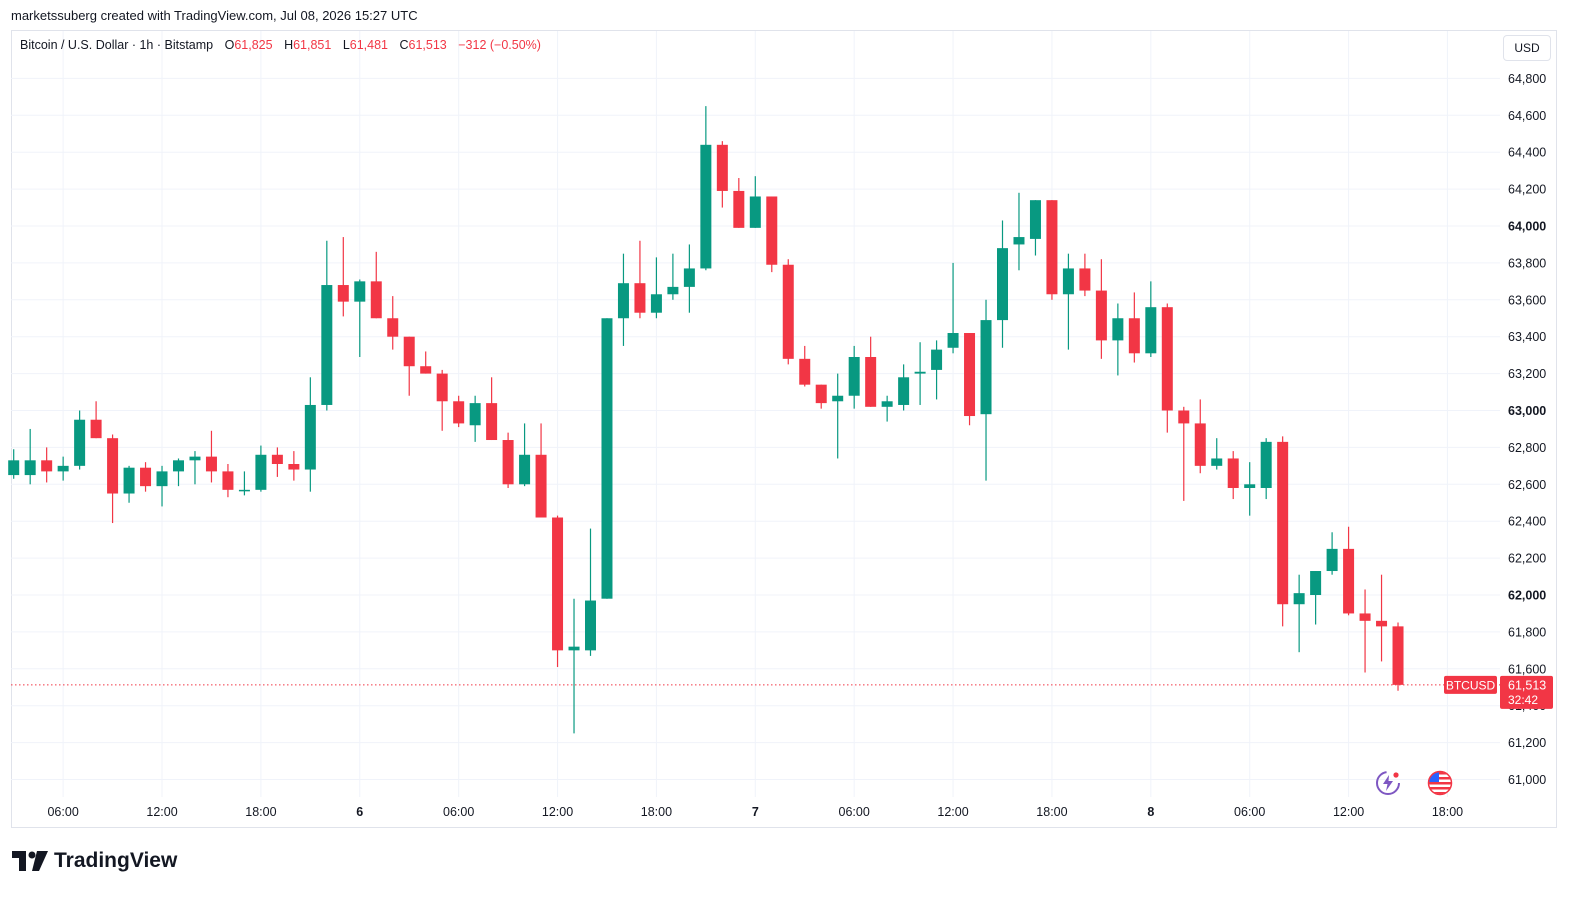 The width and height of the screenshot is (1583, 902). What do you see at coordinates (1388, 783) in the screenshot?
I see `lightning-sparkle-icon` at bounding box center [1388, 783].